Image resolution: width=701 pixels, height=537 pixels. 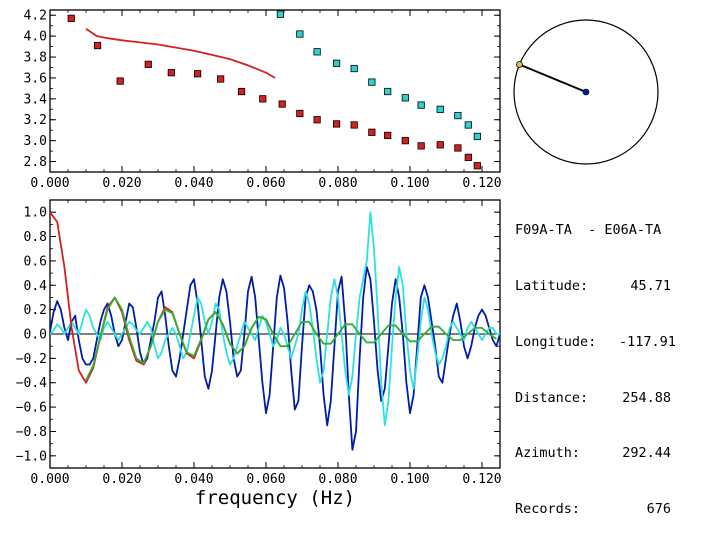 What do you see at coordinates (275, 498) in the screenshot?
I see `x-axis-label: frequency (Hz)` at bounding box center [275, 498].